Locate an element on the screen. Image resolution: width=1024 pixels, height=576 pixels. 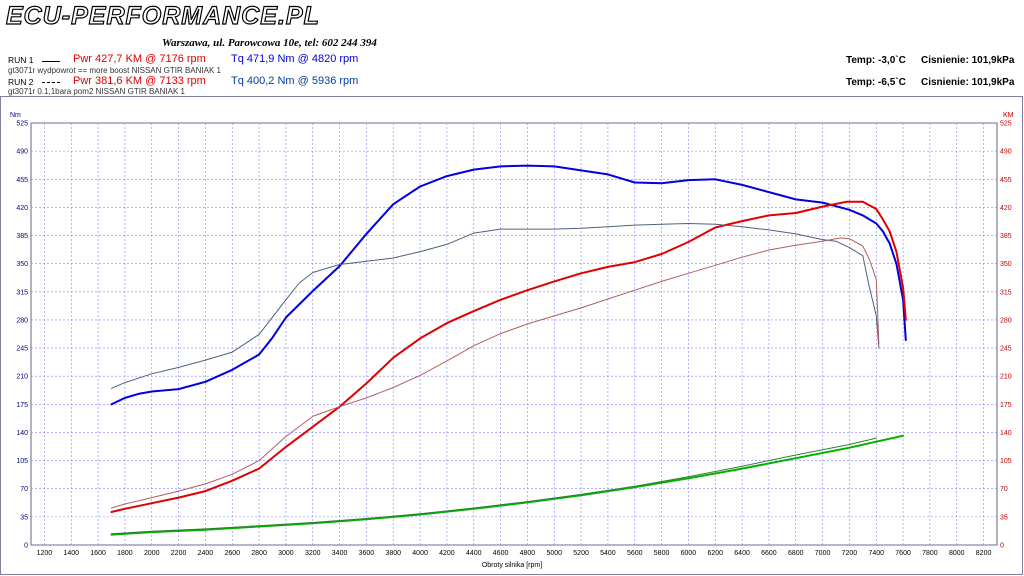
run2-loss-line is located at coordinates (494, 486).